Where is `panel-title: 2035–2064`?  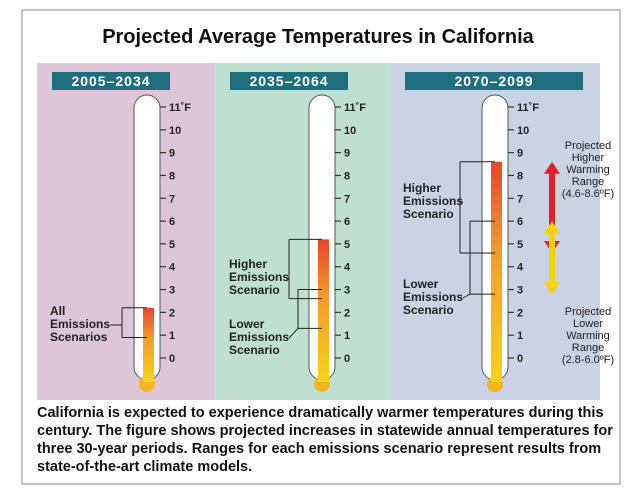 panel-title: 2035–2064 is located at coordinates (289, 81).